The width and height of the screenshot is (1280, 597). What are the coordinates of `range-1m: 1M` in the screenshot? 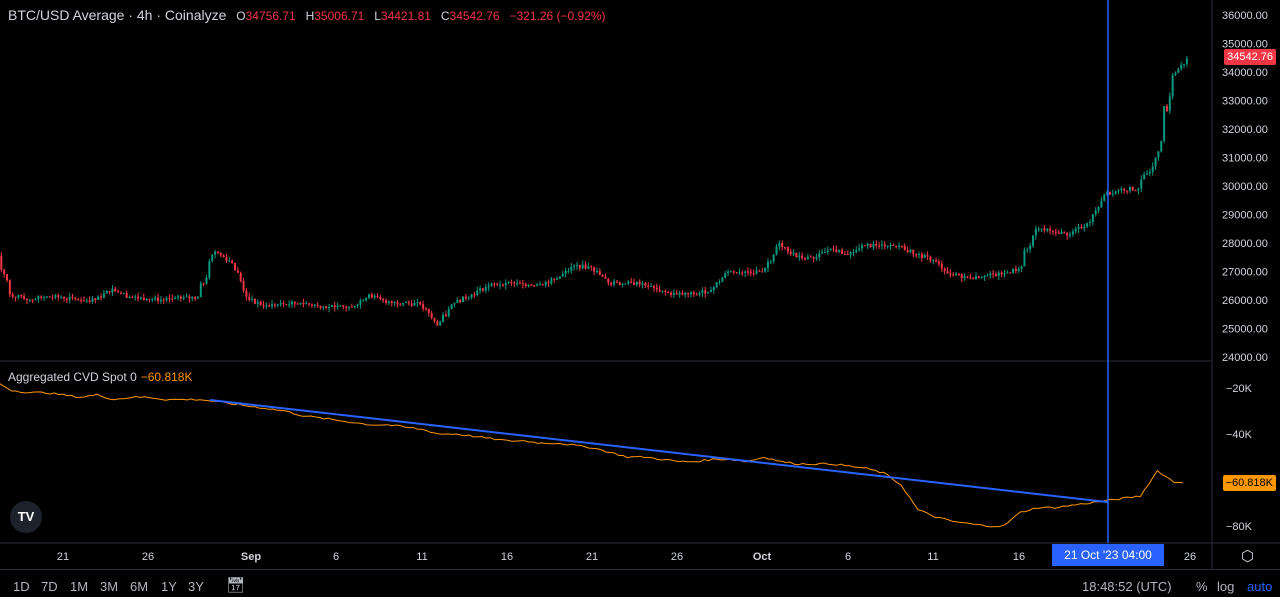 It's located at (79, 586).